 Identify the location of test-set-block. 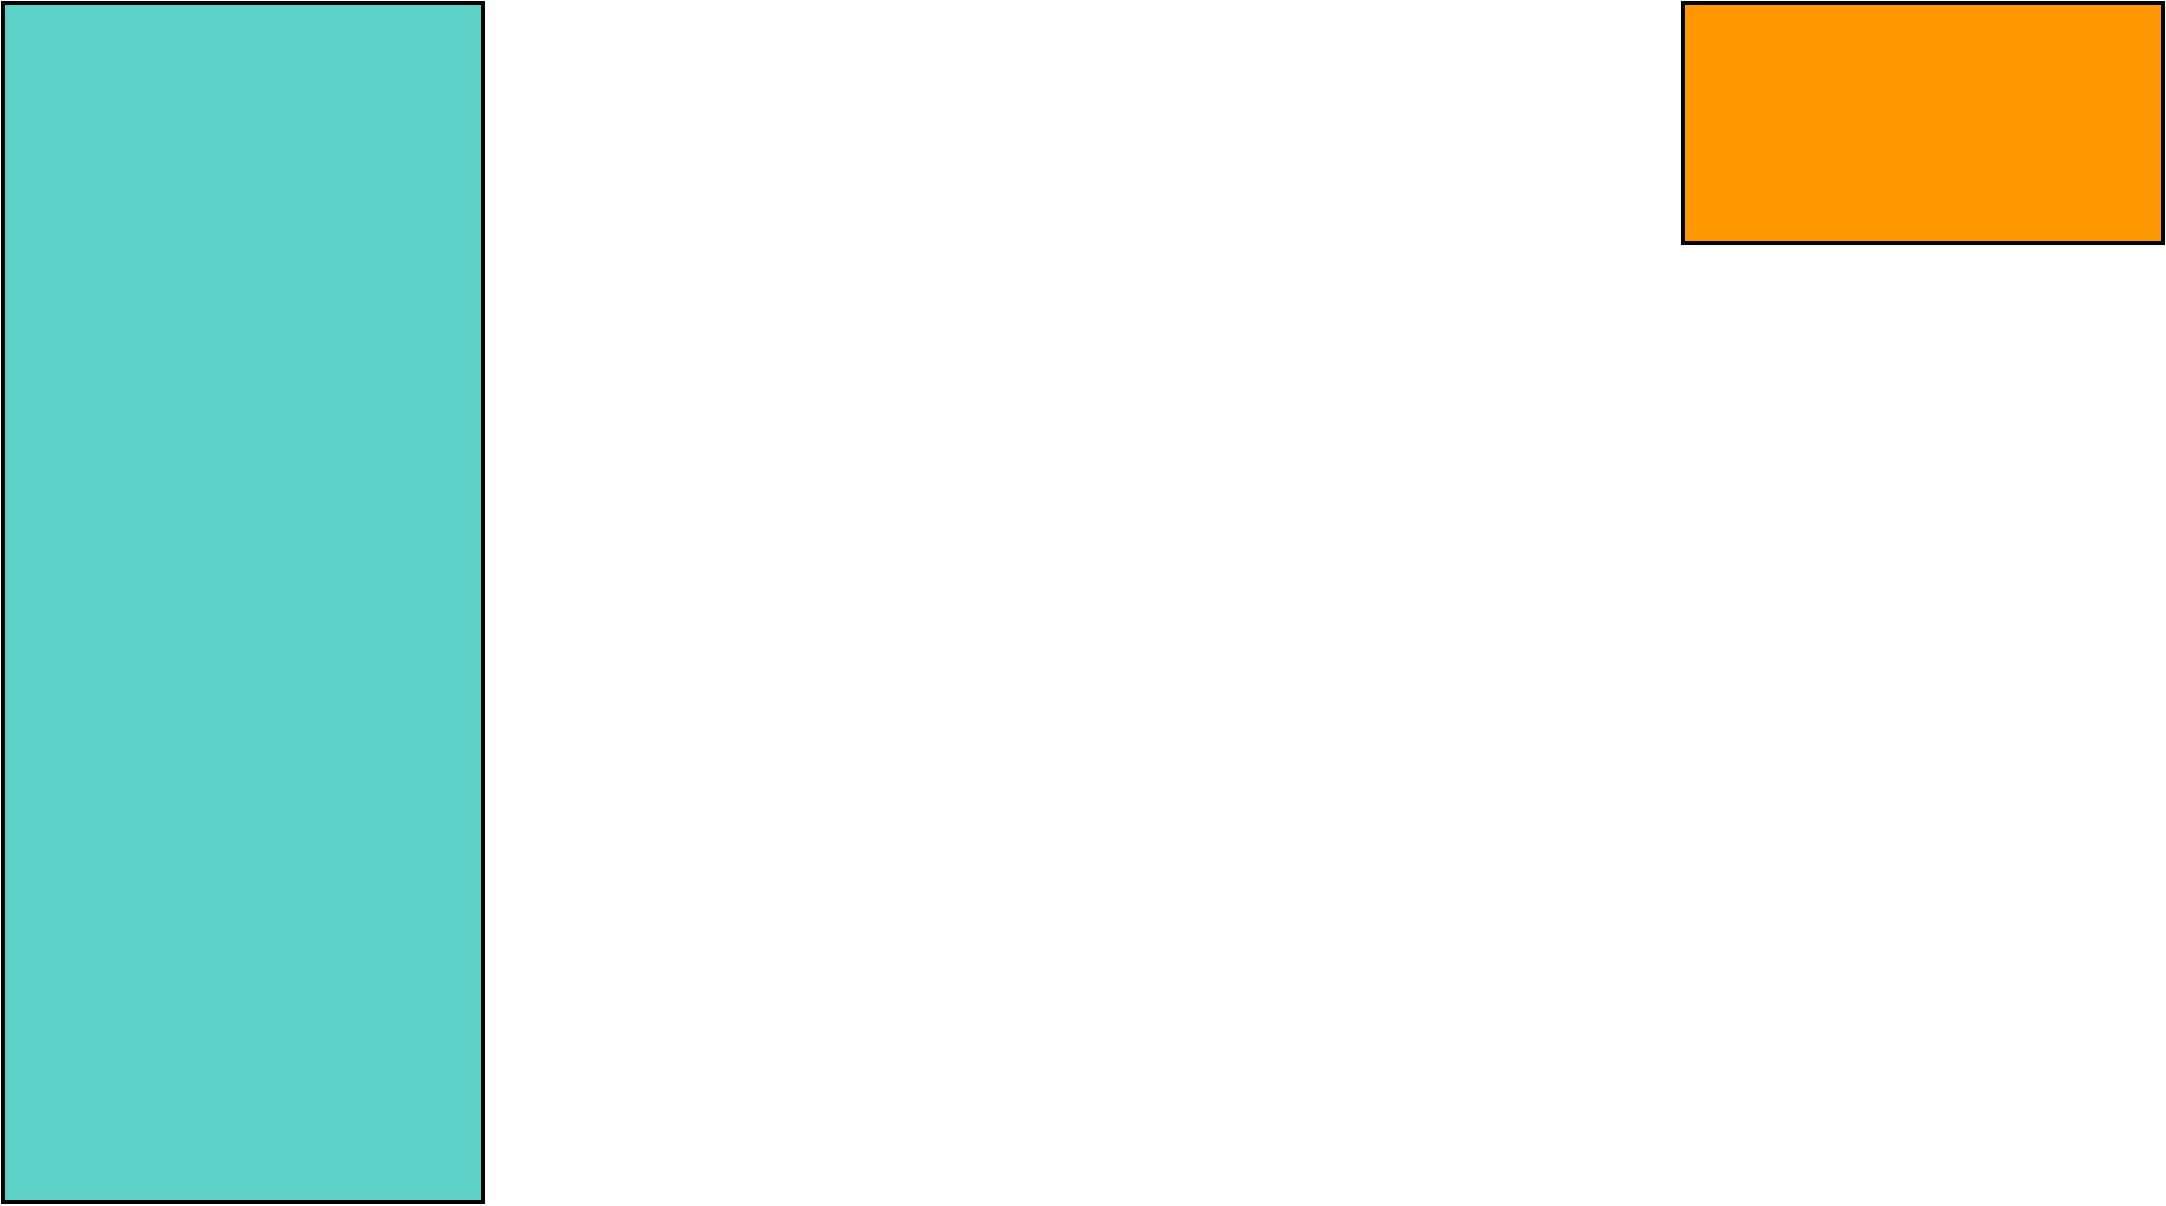
(1923, 123).